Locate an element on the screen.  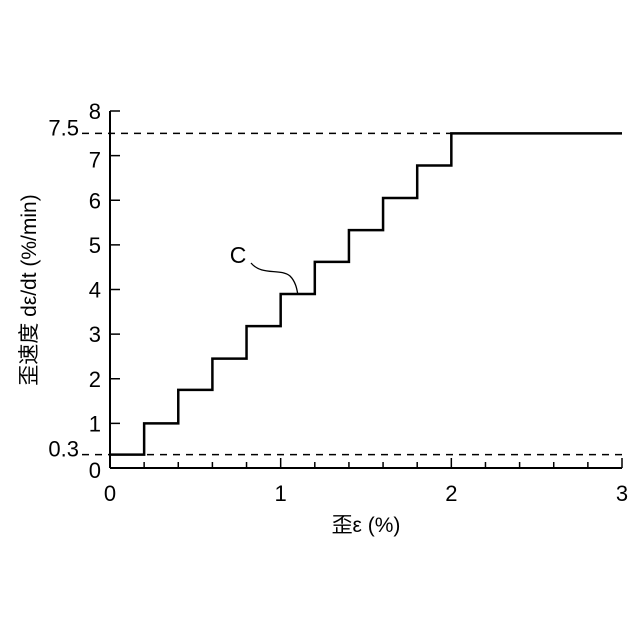
annotations: C is located at coordinates (264, 268).